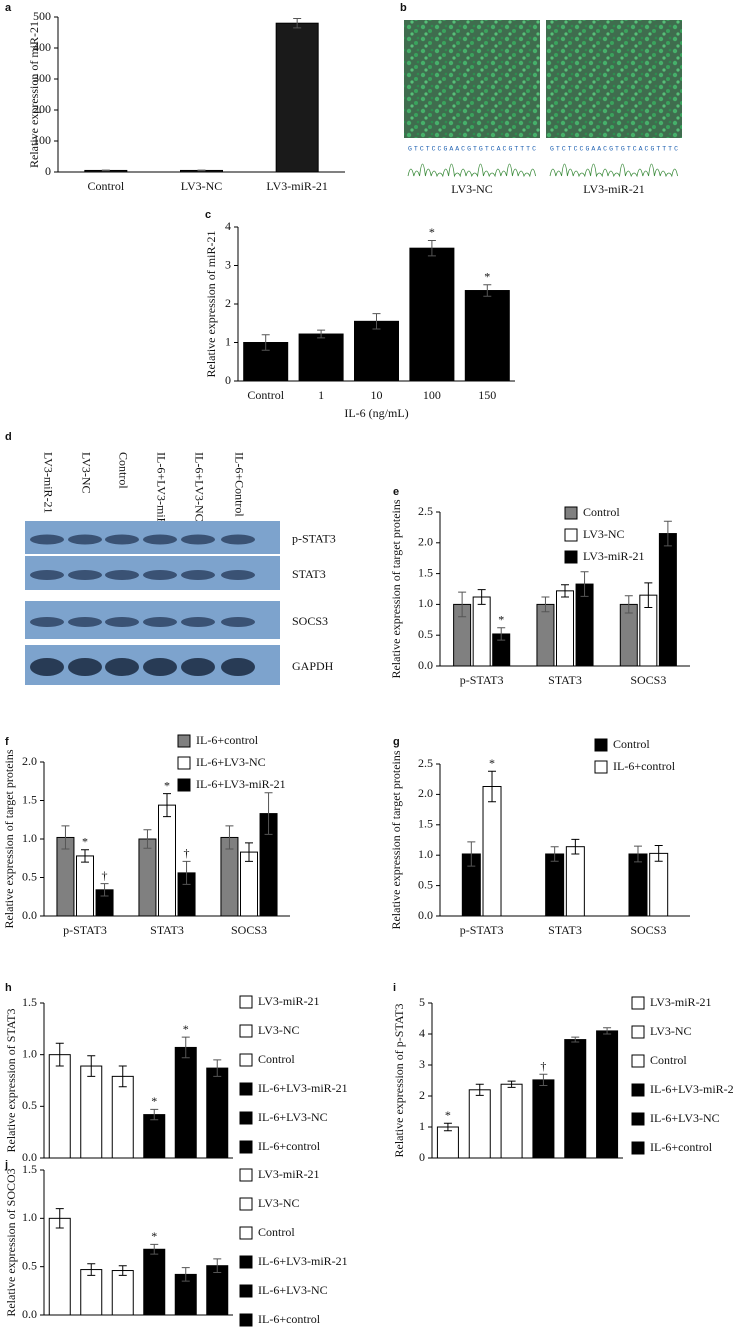  Describe the element at coordinates (399, 1080) in the screenshot. I see `y-axis-title: Relative expression of p-STAT3` at that location.